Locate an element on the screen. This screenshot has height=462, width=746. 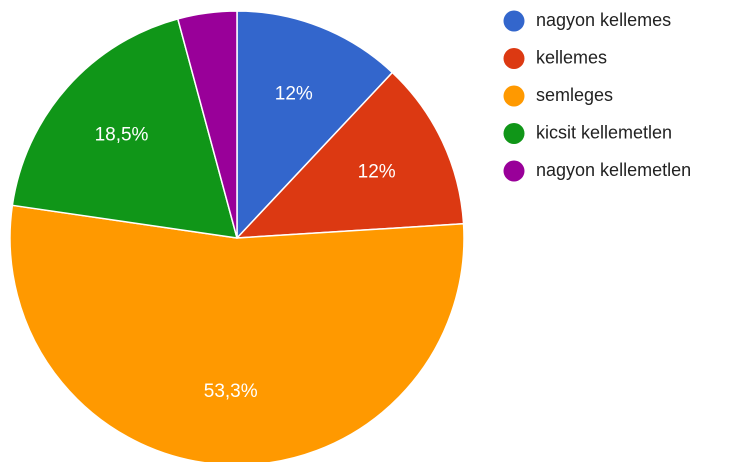
legend-item: semleges is located at coordinates (558, 96).